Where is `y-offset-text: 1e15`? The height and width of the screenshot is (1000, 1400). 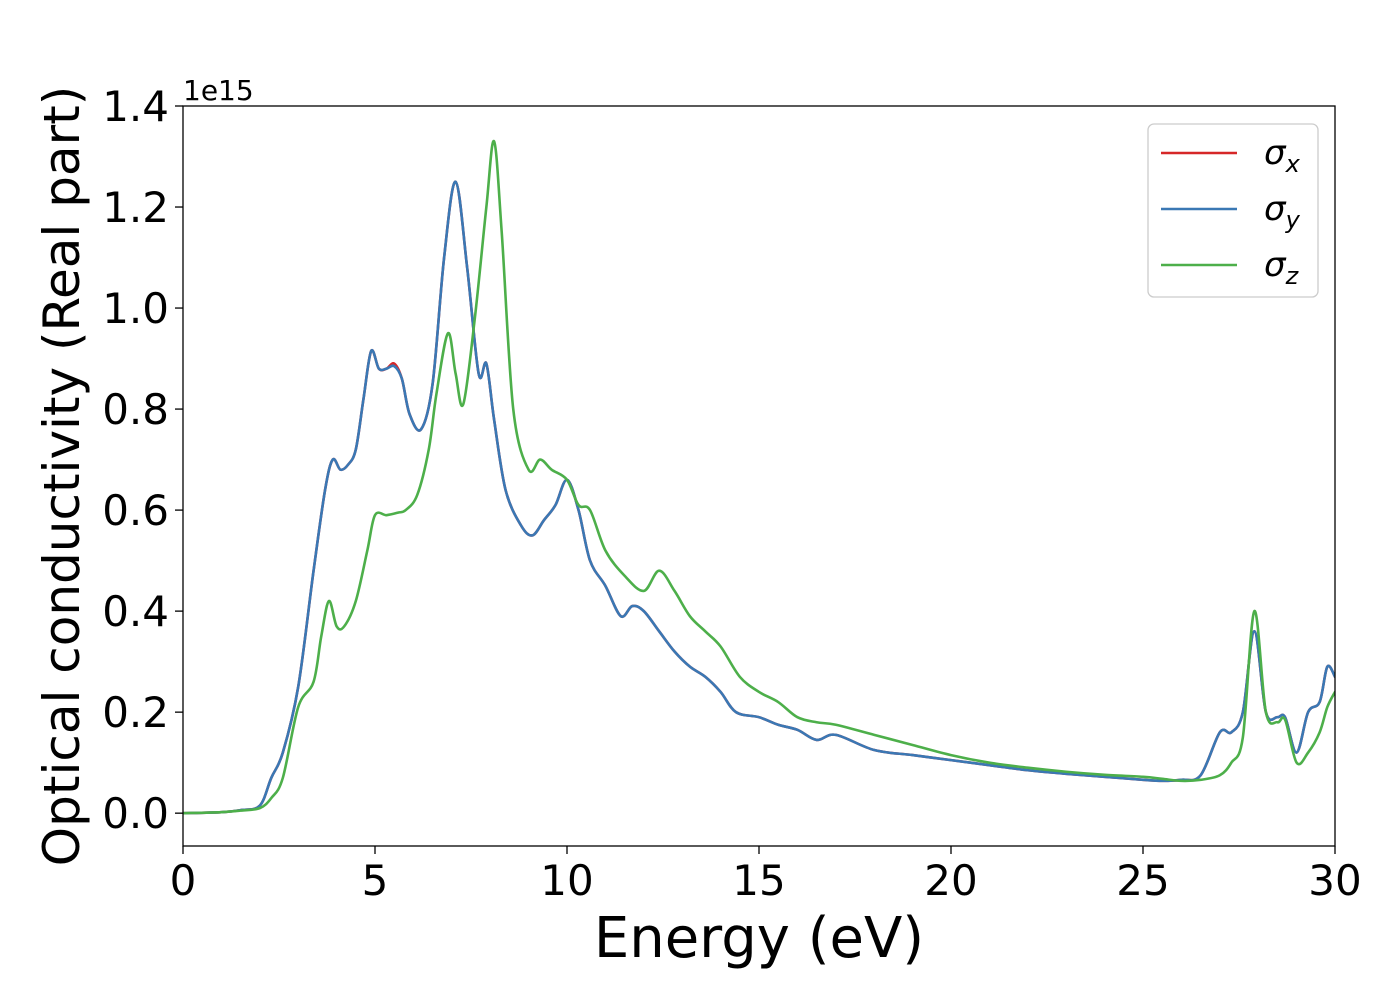 y-offset-text: 1e15 is located at coordinates (218, 90).